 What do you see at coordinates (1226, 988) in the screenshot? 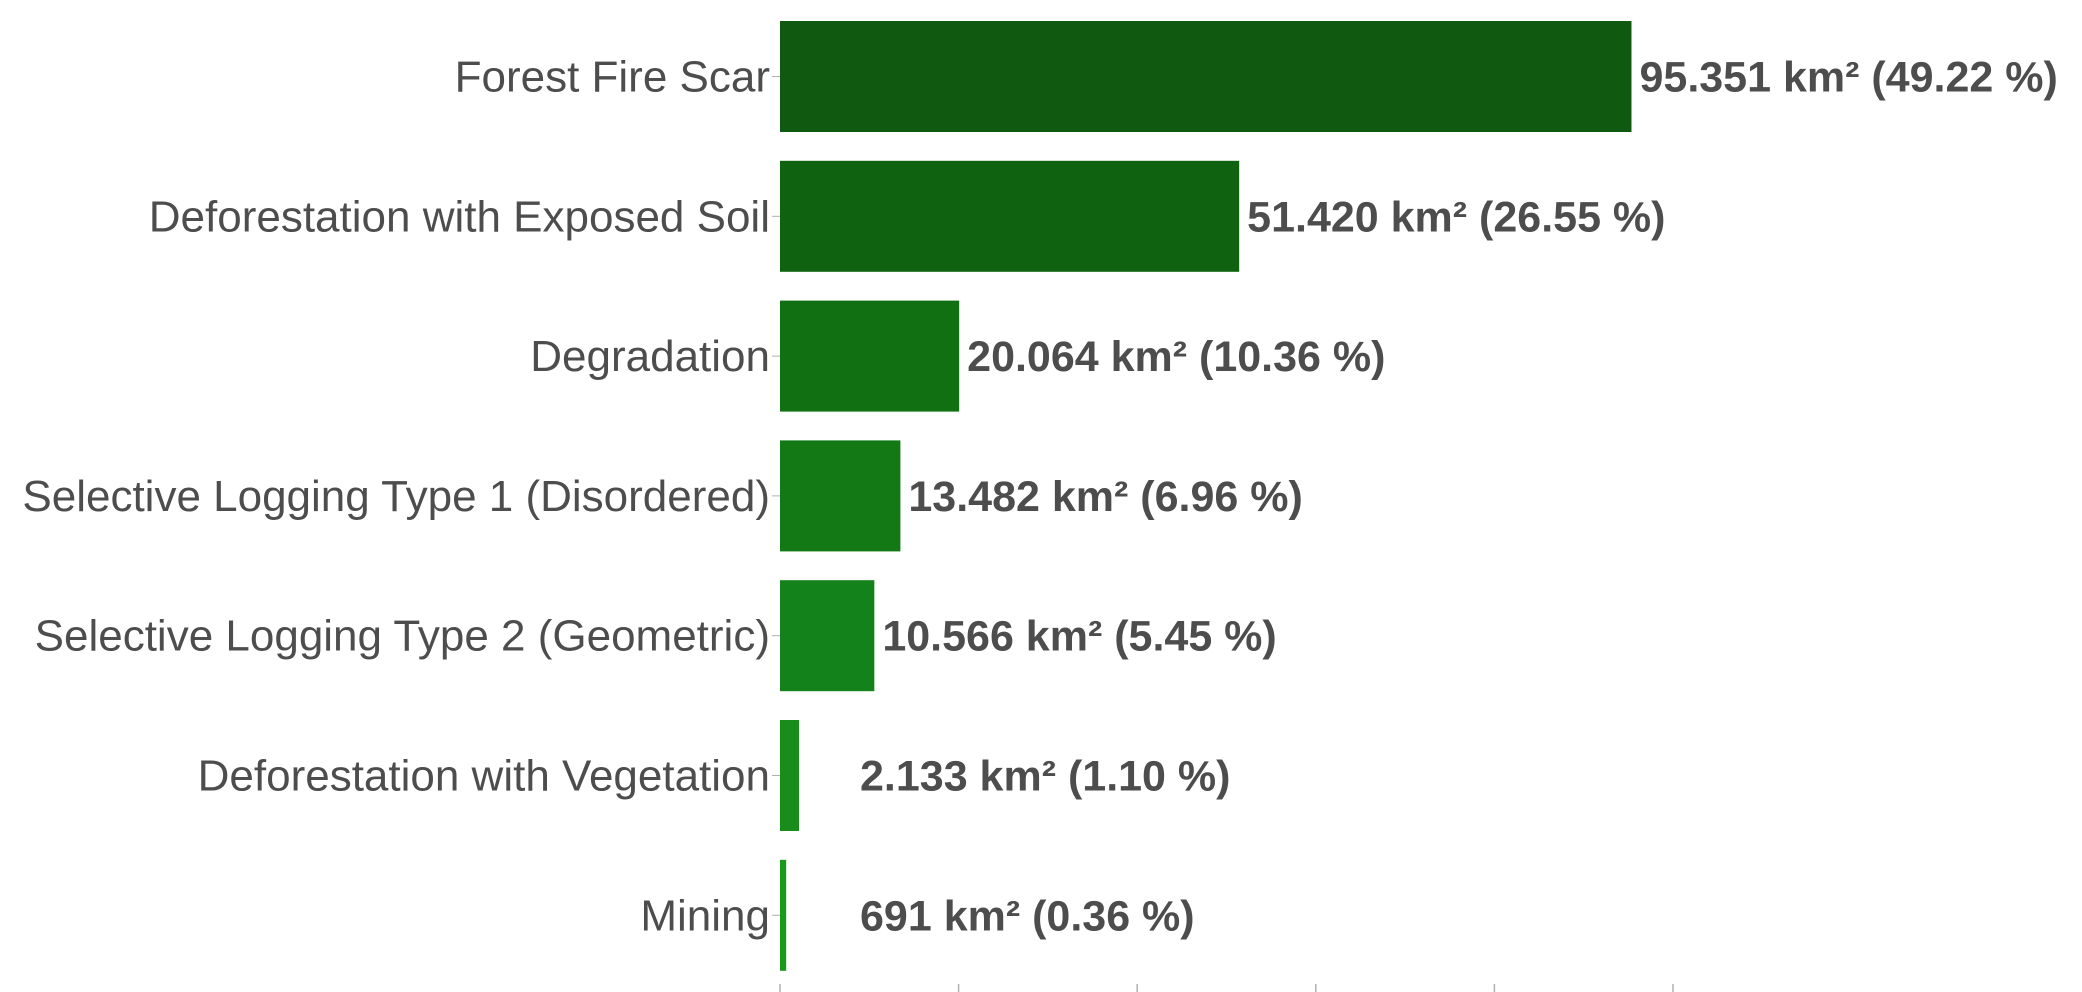
I see `x-axis-ticks` at bounding box center [1226, 988].